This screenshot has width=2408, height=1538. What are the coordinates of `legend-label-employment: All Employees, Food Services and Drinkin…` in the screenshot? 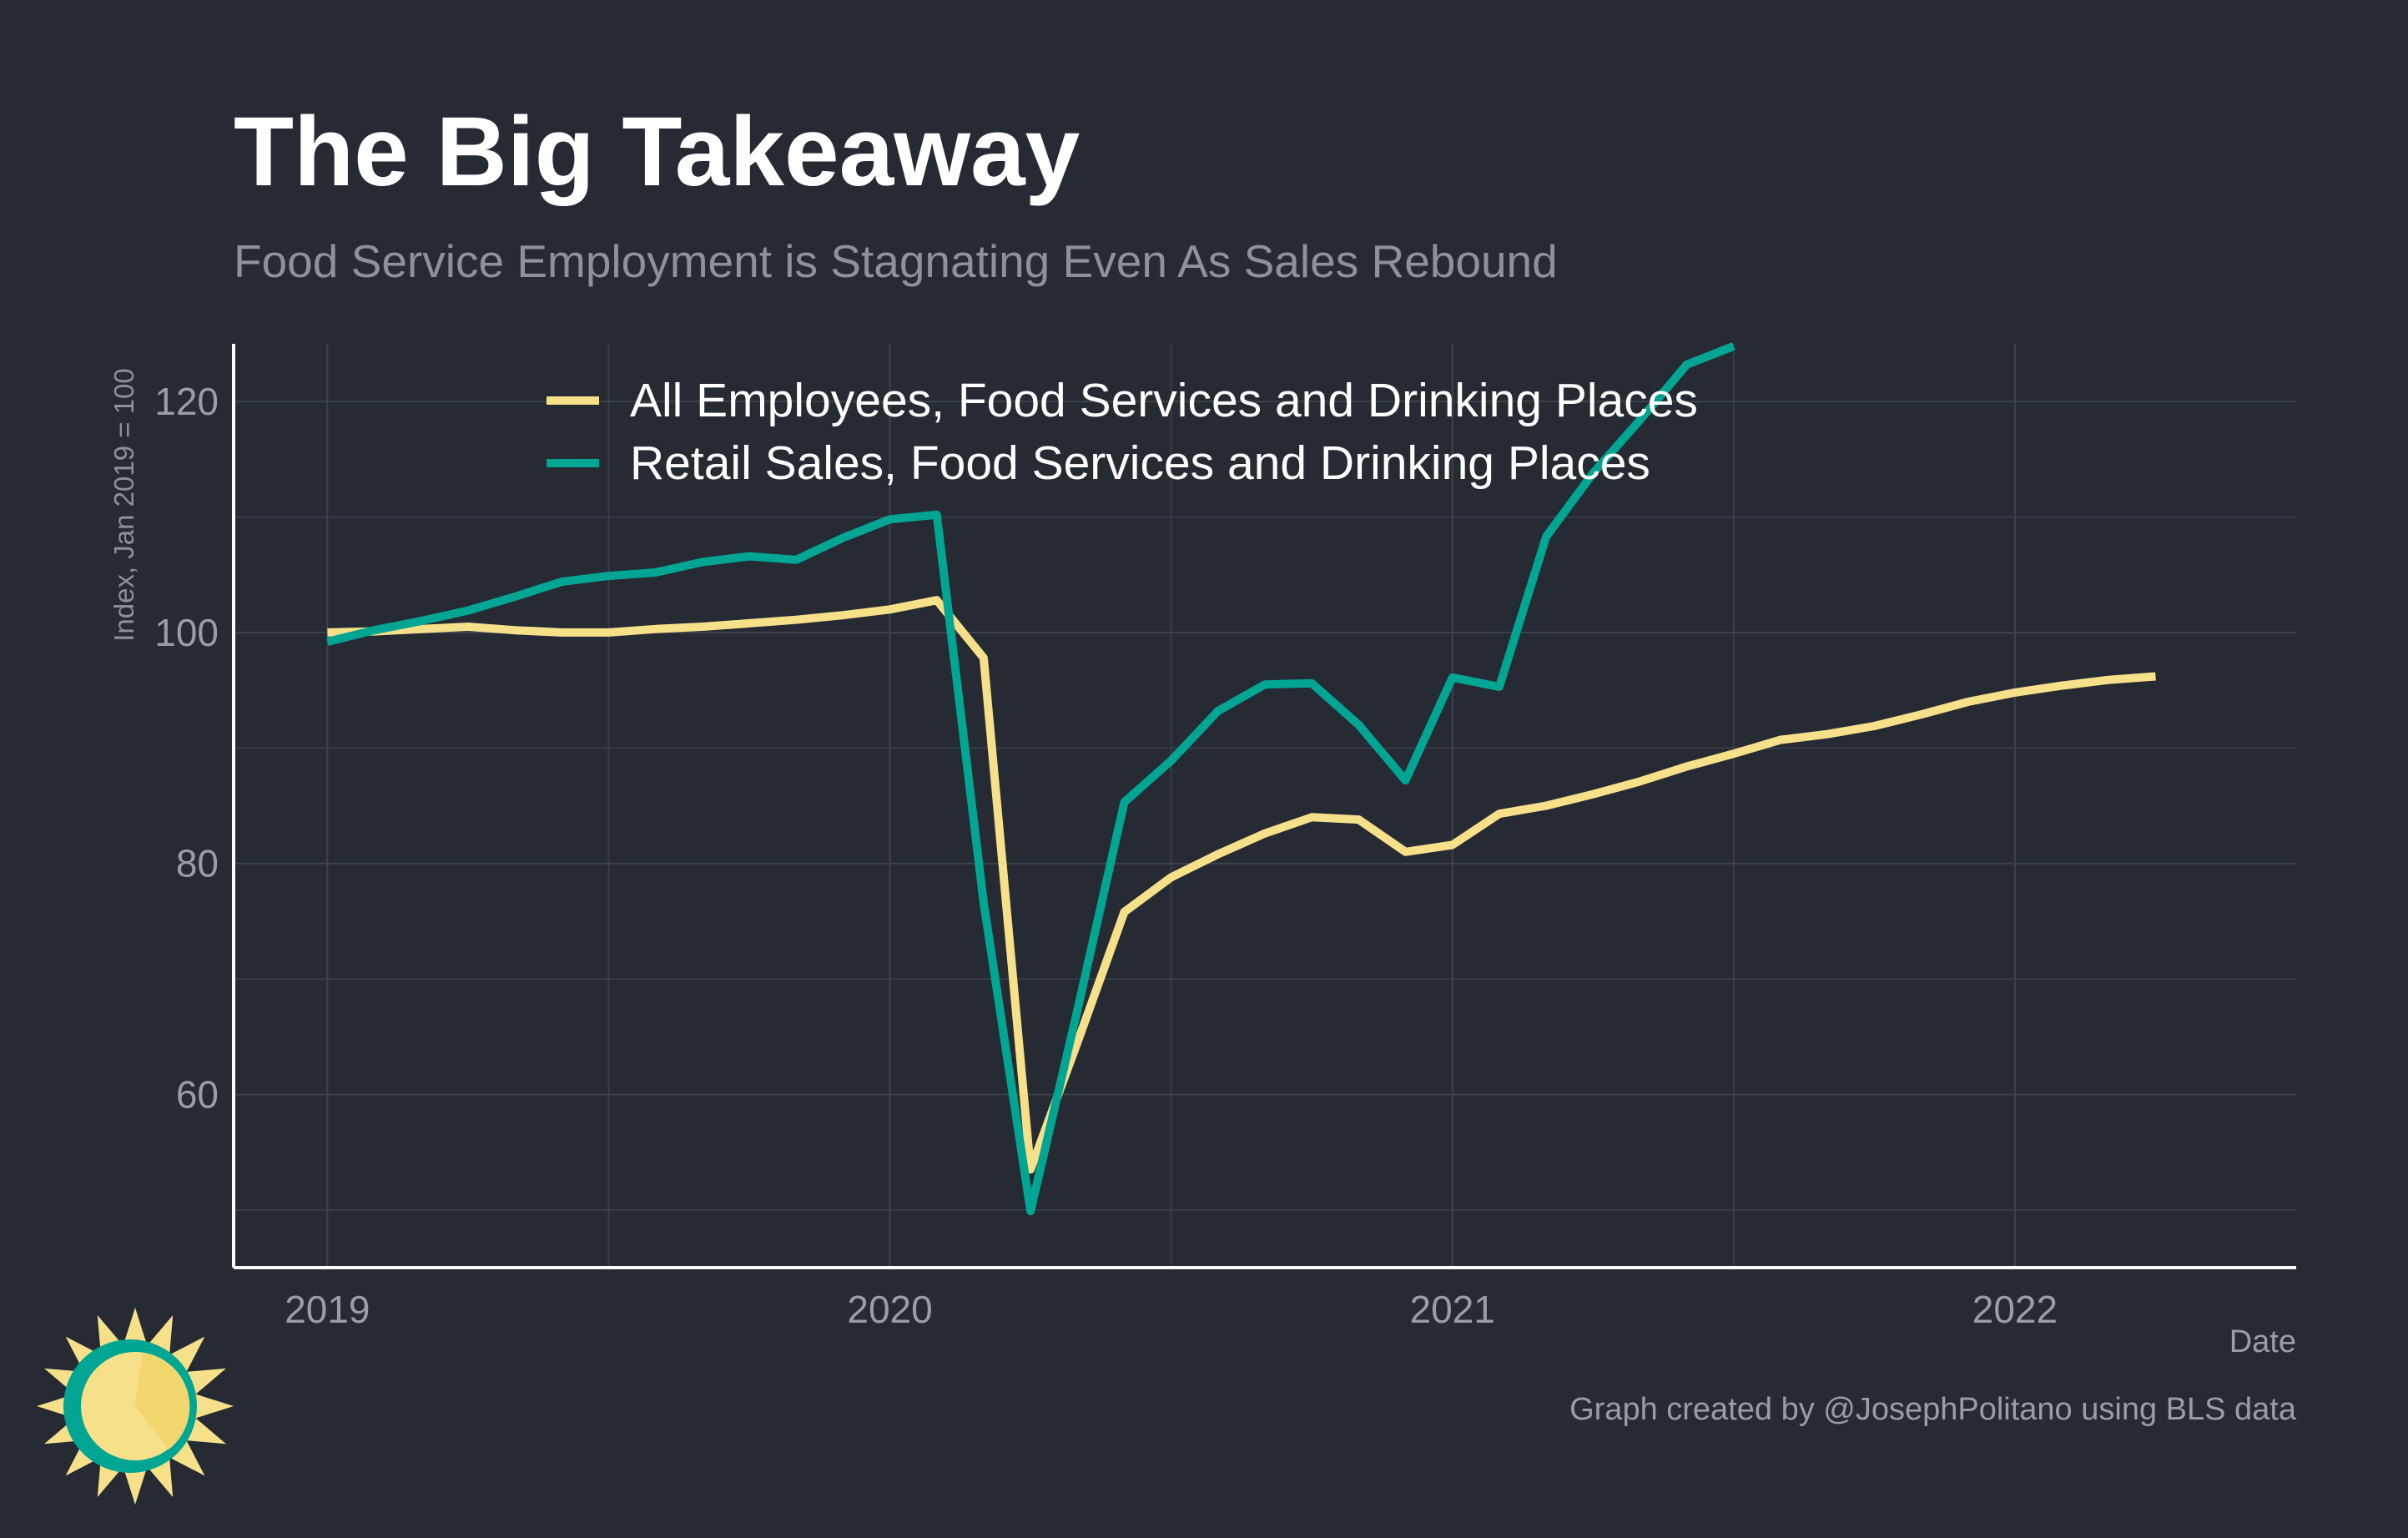 It's located at (1164, 400).